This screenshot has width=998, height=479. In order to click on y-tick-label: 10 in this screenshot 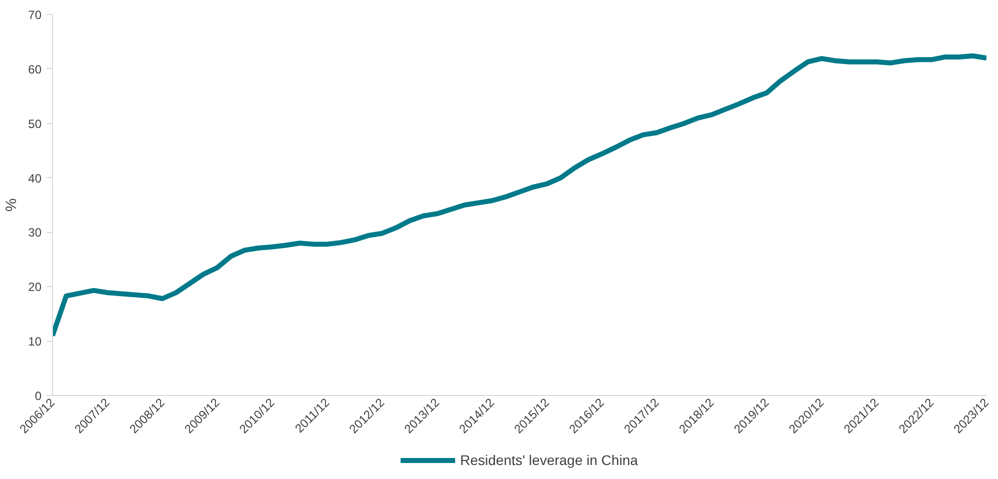, I will do `click(35, 341)`.